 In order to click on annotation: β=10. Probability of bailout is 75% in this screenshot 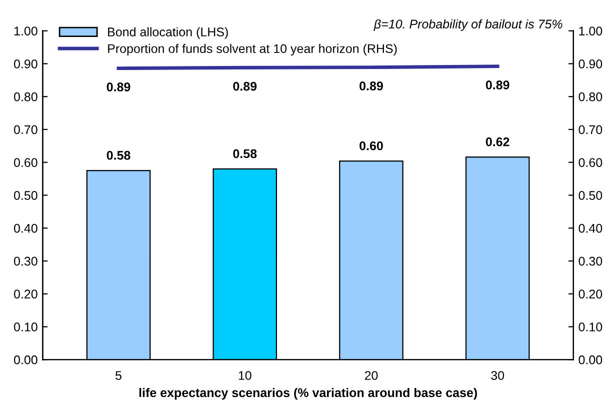, I will do `click(468, 25)`.